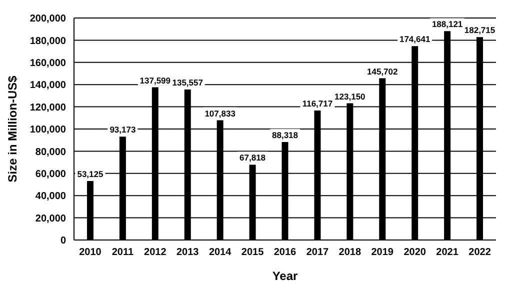  Describe the element at coordinates (317, 103) in the screenshot. I see `data-label: 116,717` at that location.